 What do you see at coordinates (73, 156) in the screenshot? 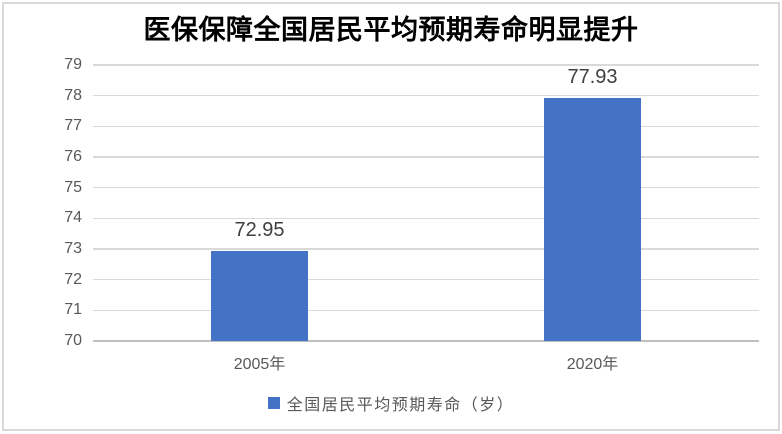
I see `y-axis-tick-label: 76` at bounding box center [73, 156].